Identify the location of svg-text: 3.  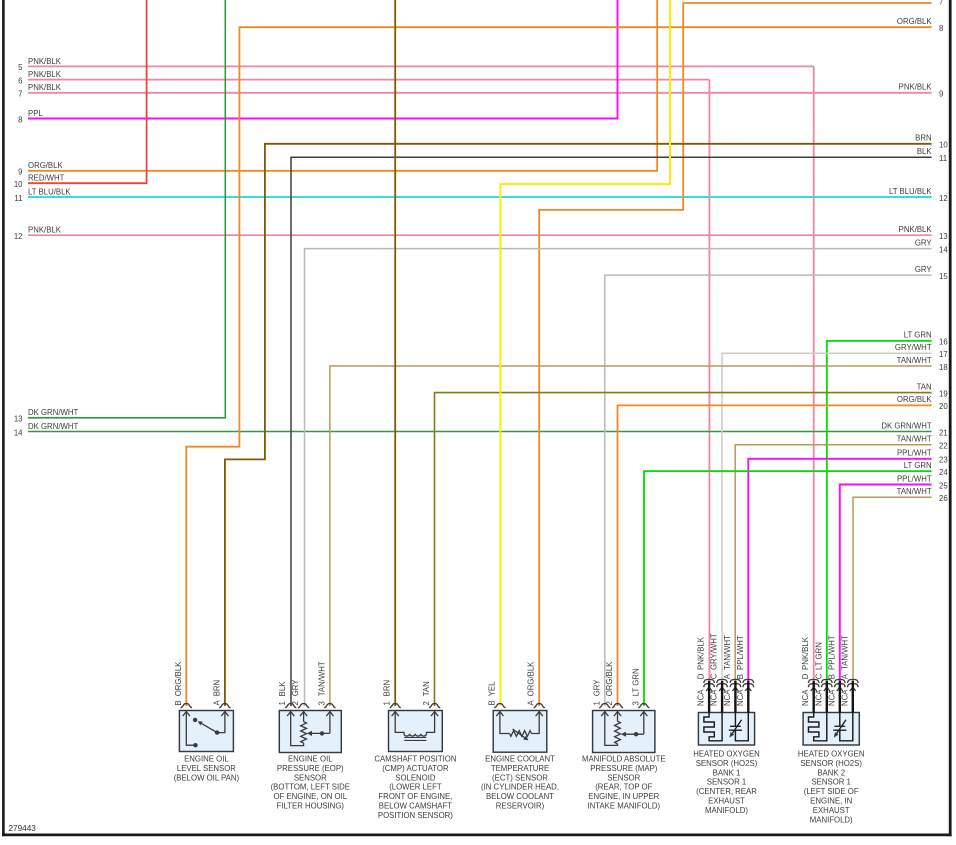
(321, 703).